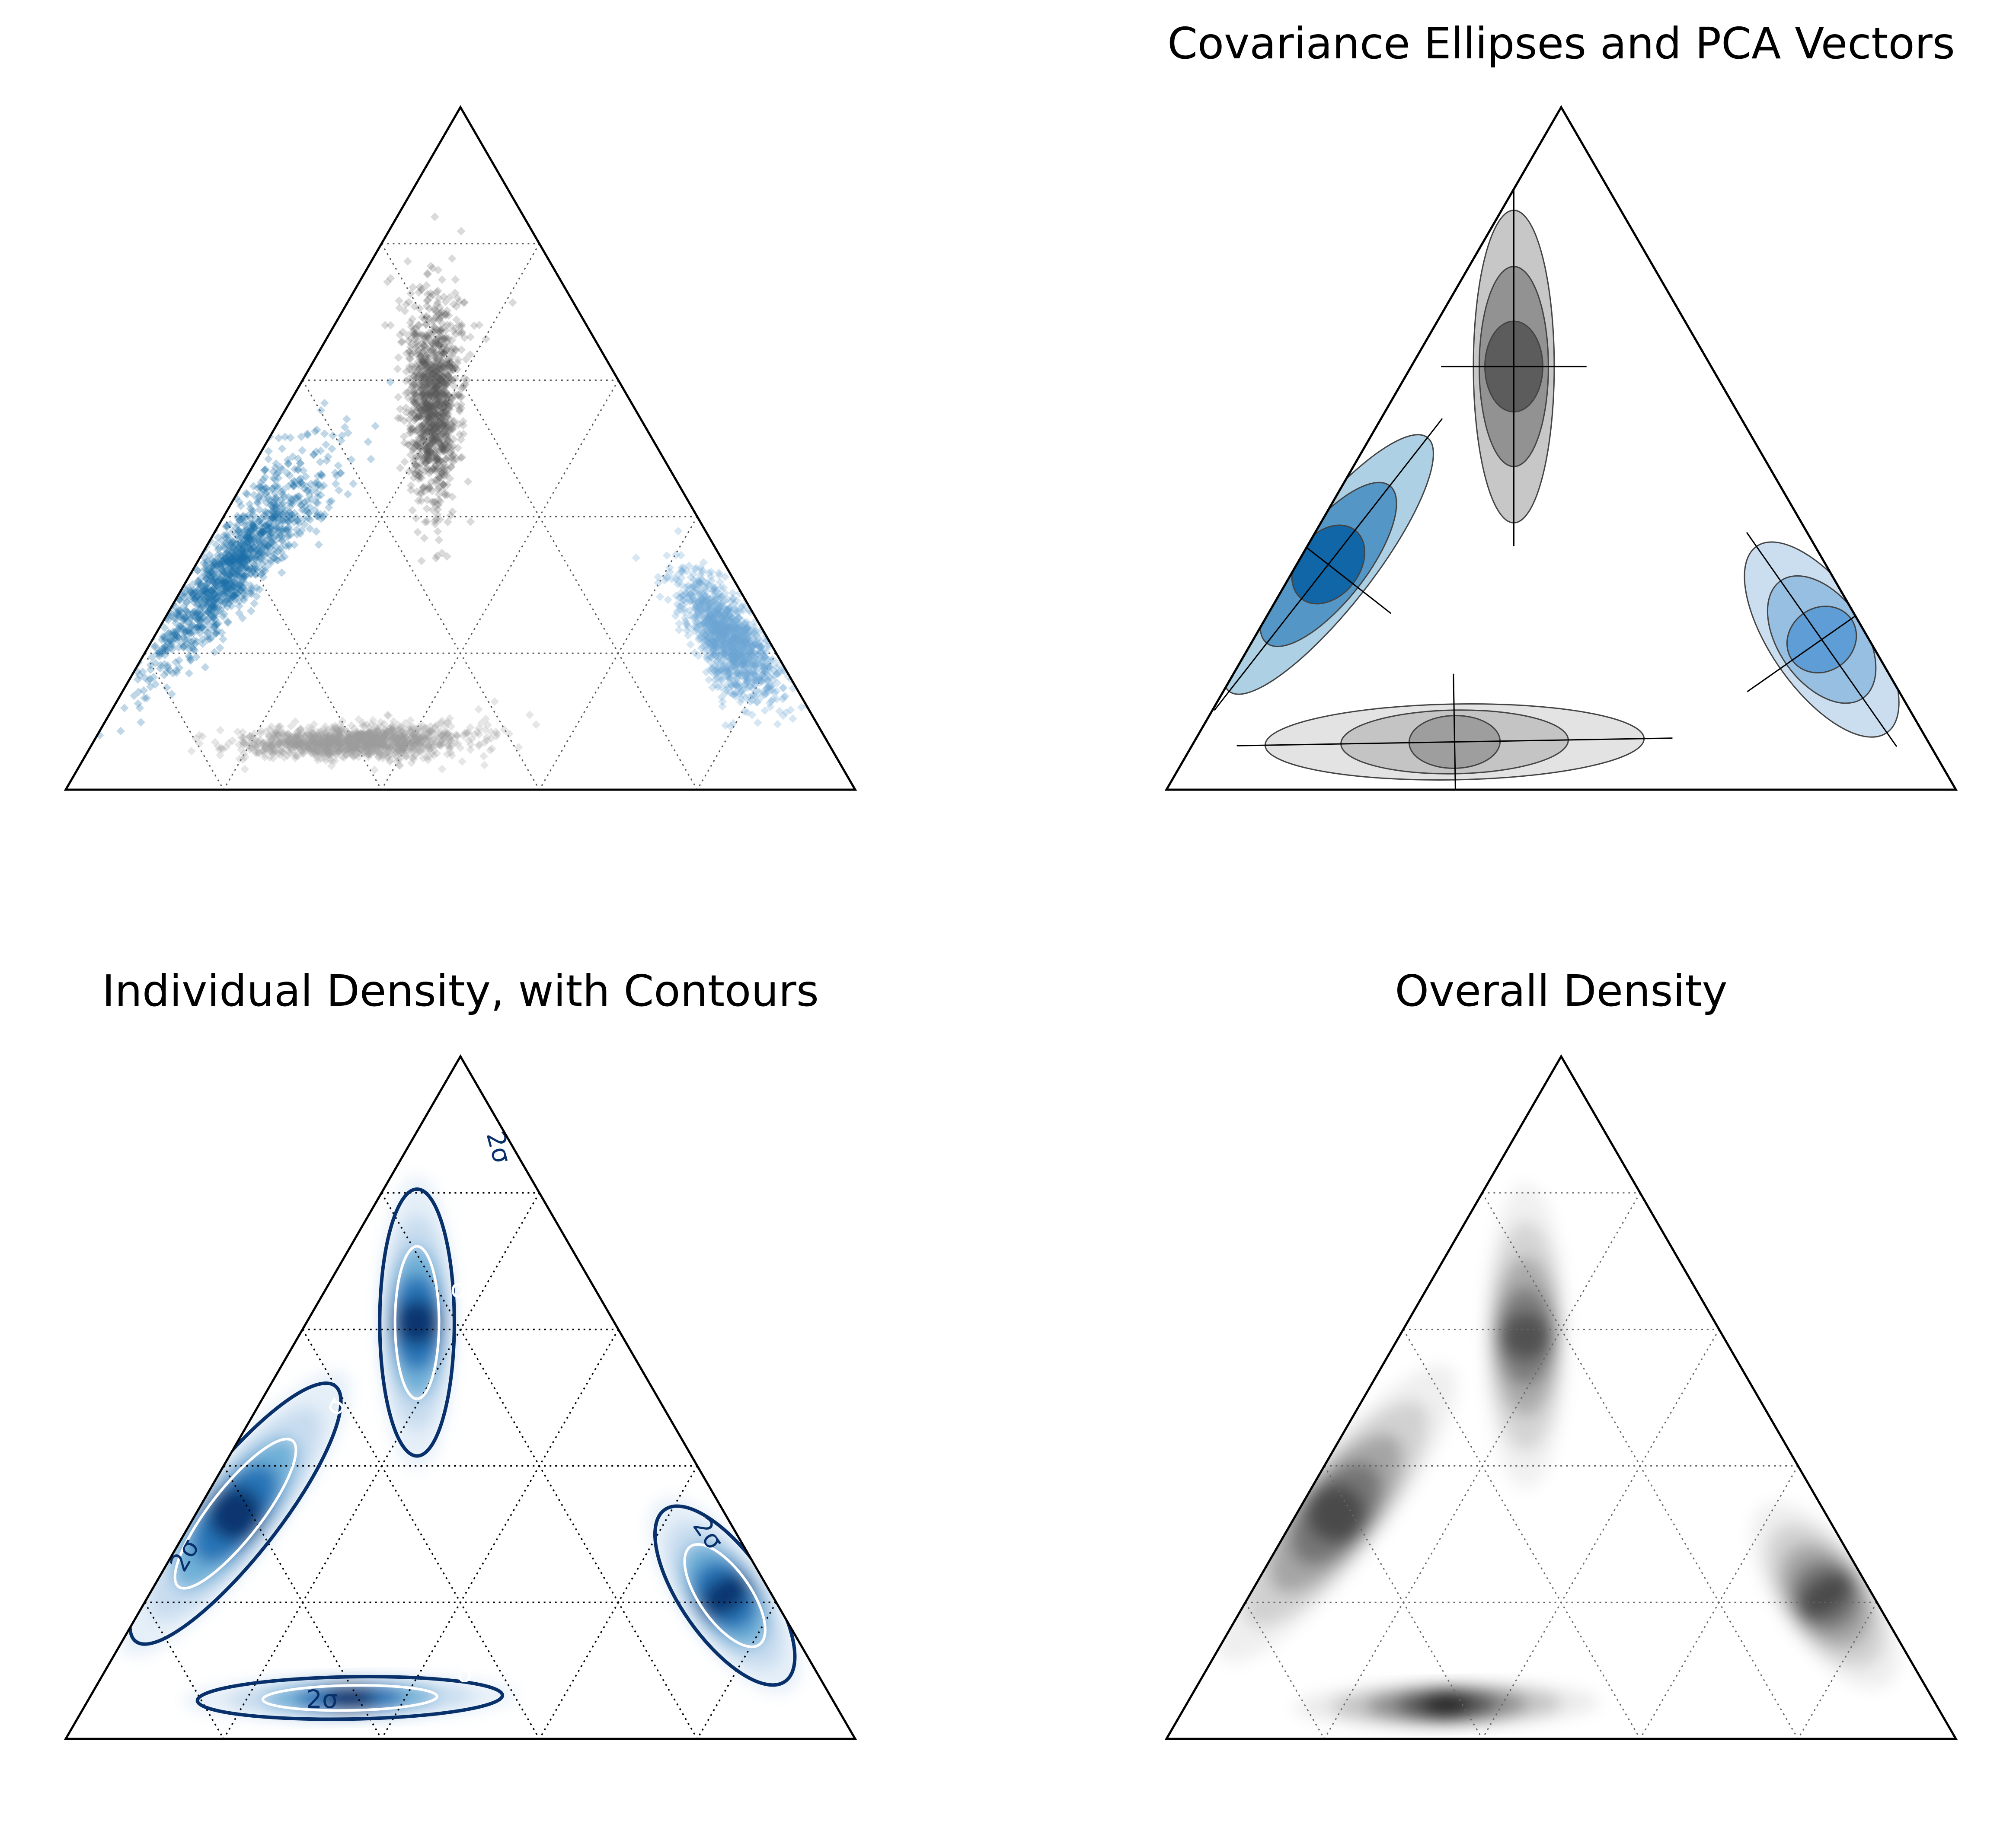 The image size is (2016, 1837). What do you see at coordinates (466, 493) in the screenshot?
I see `scatter-points` at bounding box center [466, 493].